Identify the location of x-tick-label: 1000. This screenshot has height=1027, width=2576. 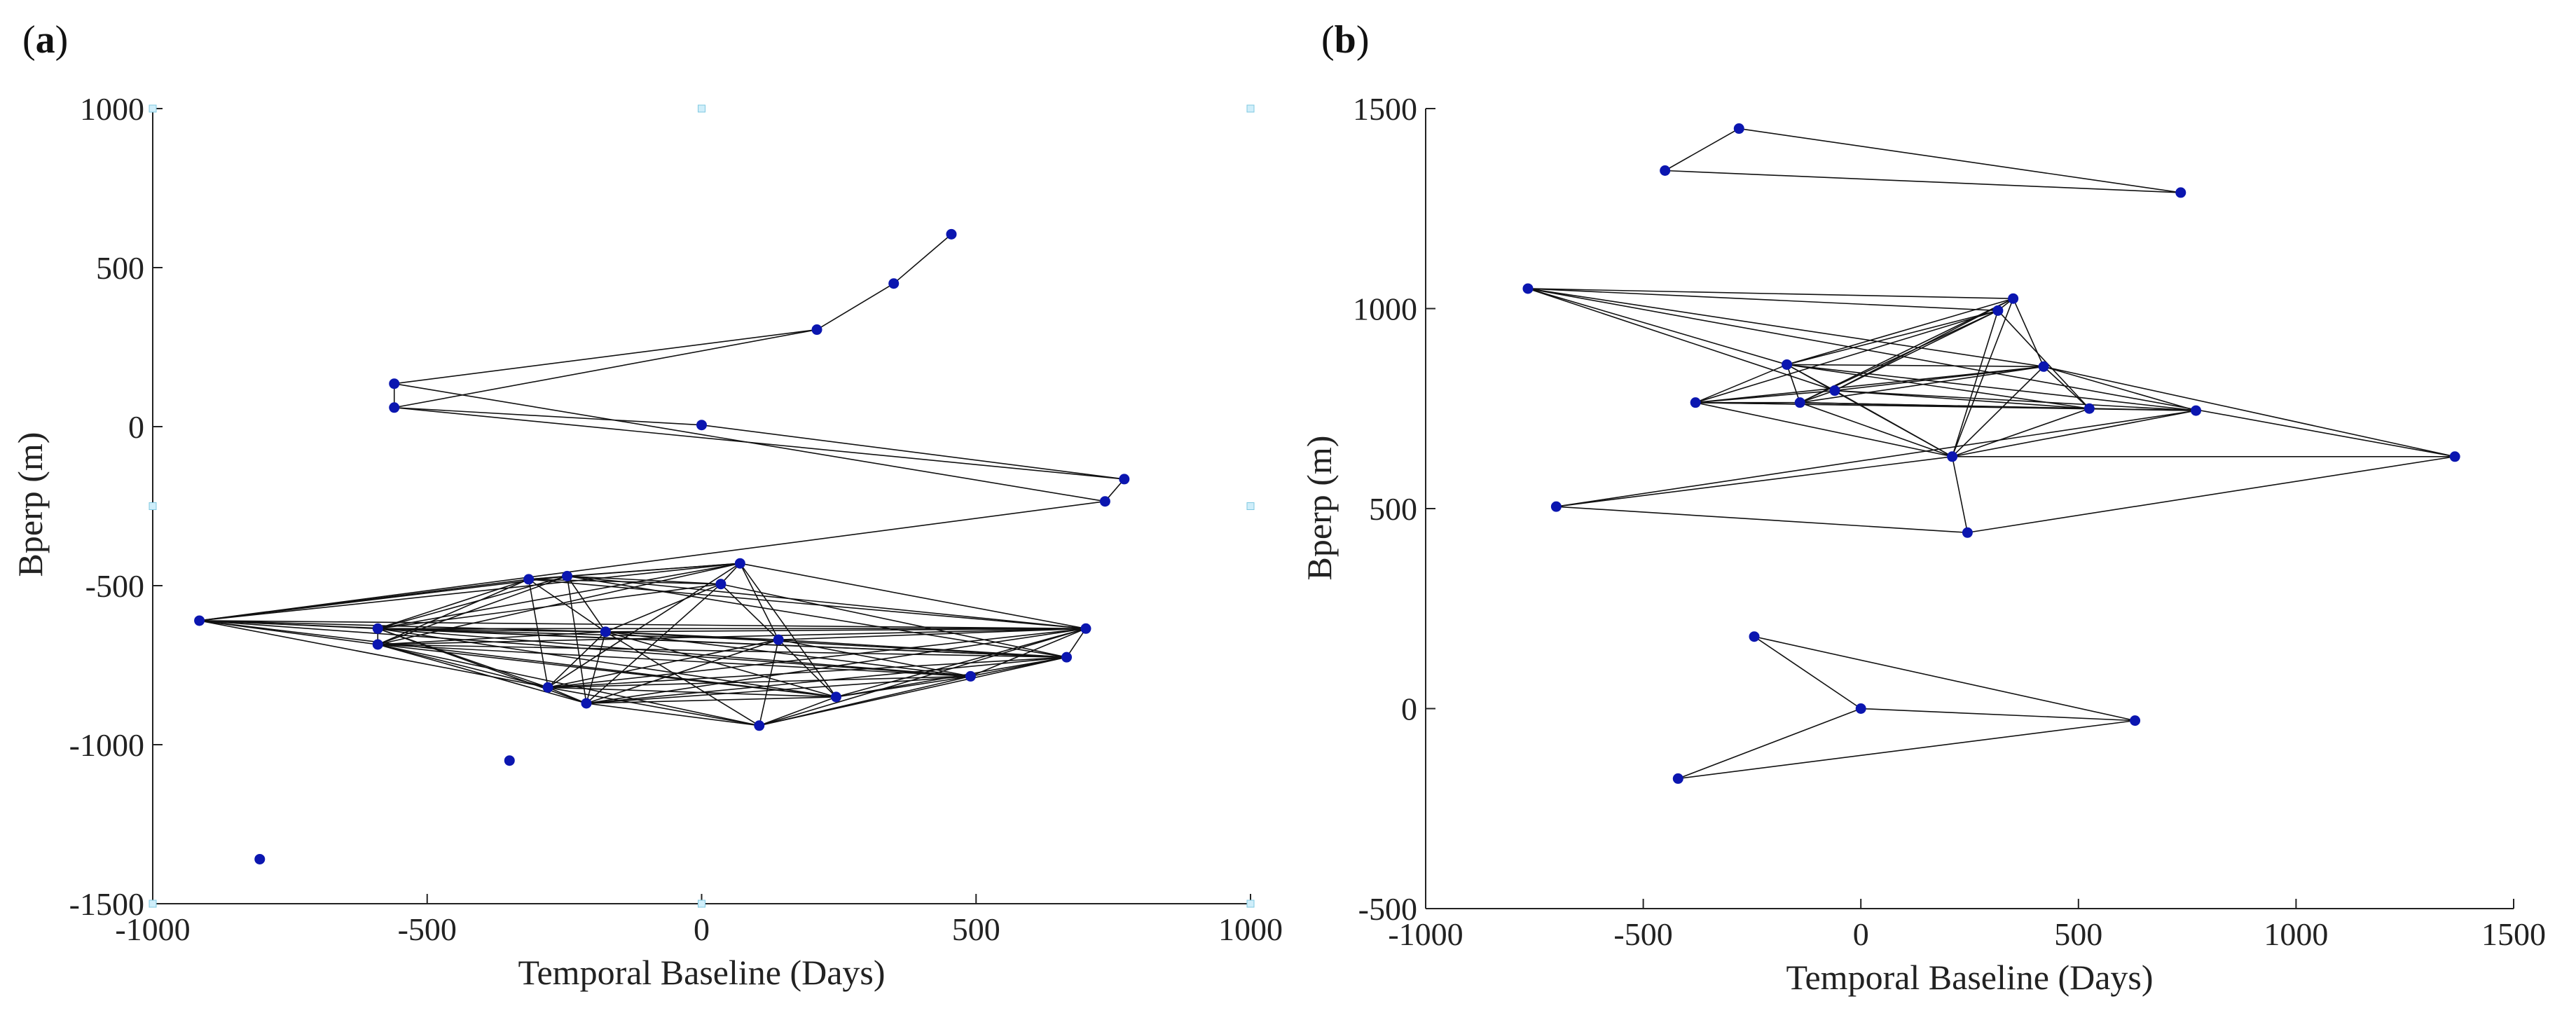
(1250, 929).